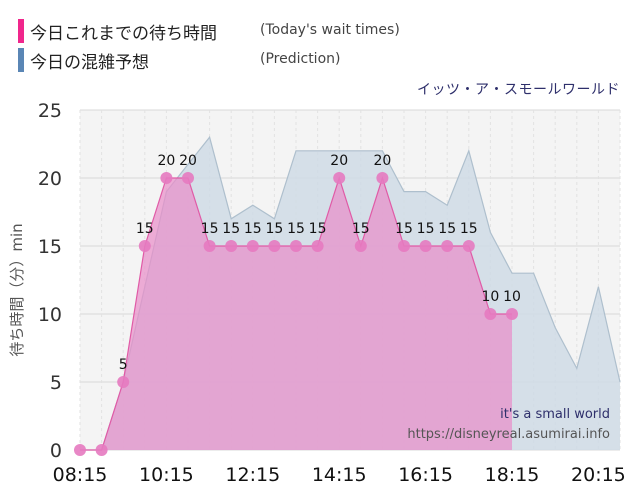  What do you see at coordinates (56, 451) in the screenshot?
I see `y-tick-label: 0` at bounding box center [56, 451].